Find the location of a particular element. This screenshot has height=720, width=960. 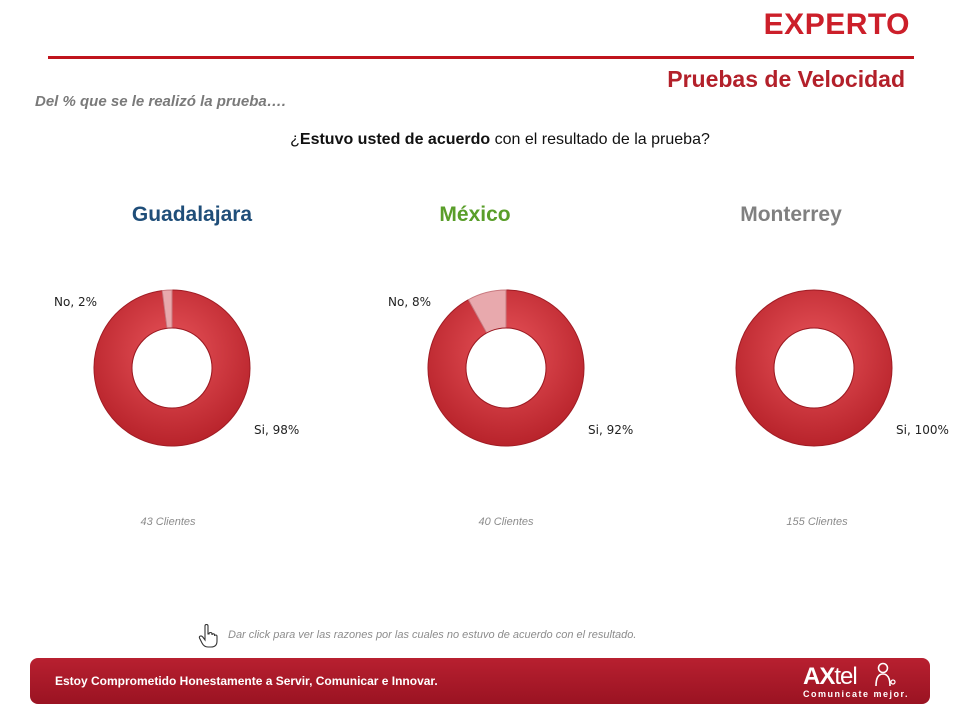

data-label-si: Si, 98% is located at coordinates (276, 430).